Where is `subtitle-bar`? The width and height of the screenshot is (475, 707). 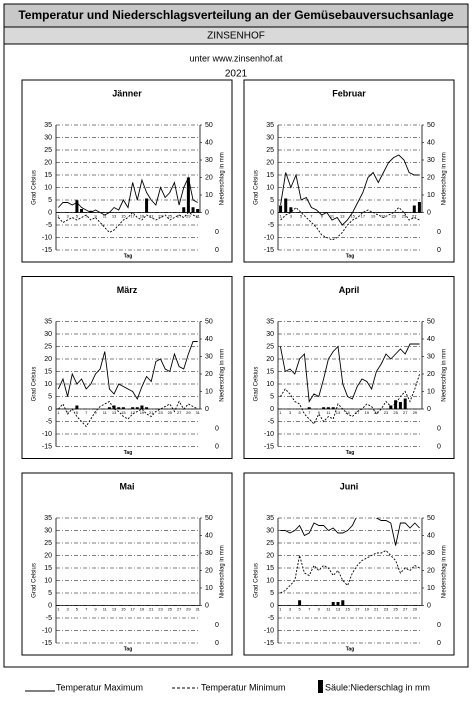
subtitle-bar is located at coordinates (236, 35).